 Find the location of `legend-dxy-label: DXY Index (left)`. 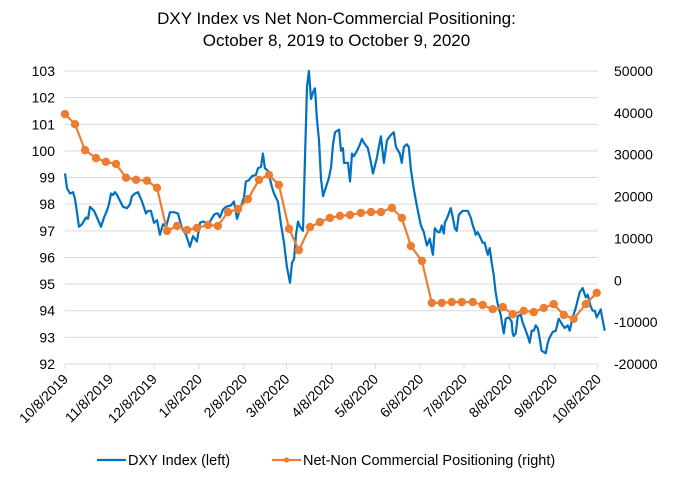

legend-dxy-label: DXY Index (left) is located at coordinates (179, 461).